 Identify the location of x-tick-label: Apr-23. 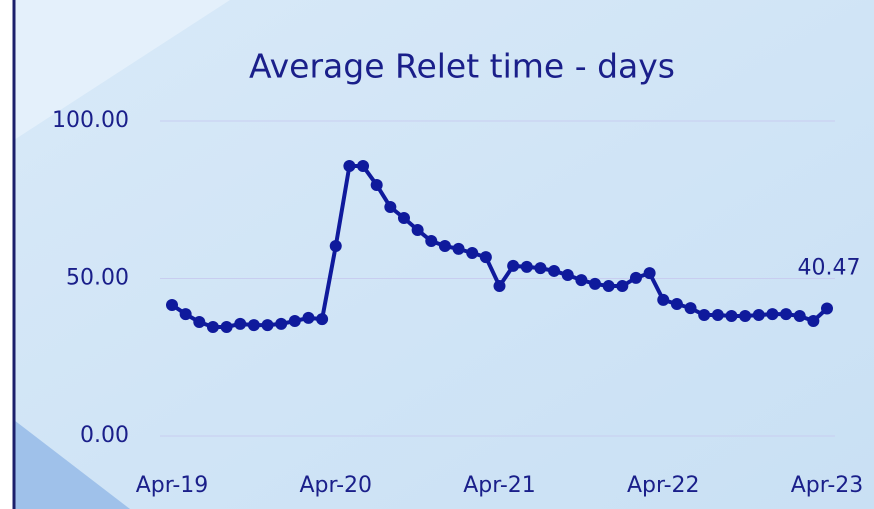
(827, 485).